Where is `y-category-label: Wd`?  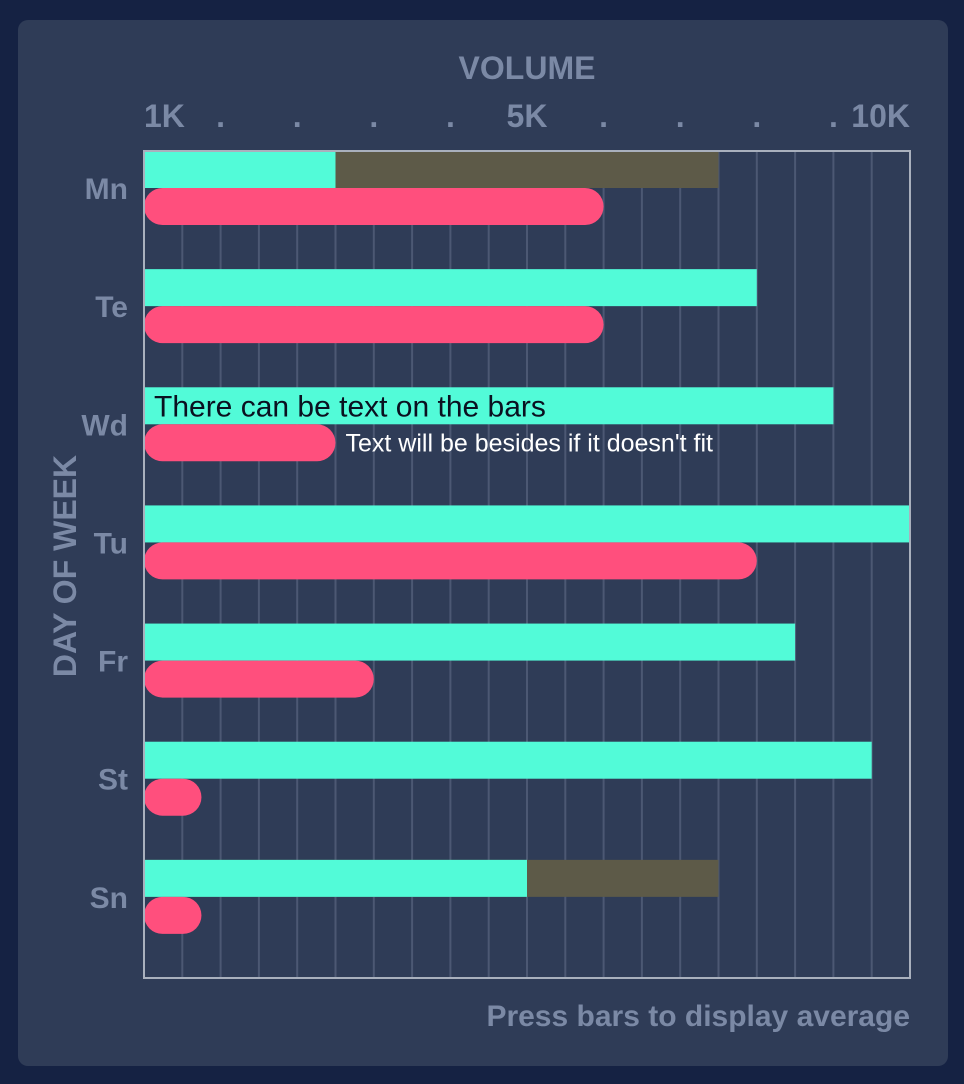 y-category-label: Wd is located at coordinates (104, 425).